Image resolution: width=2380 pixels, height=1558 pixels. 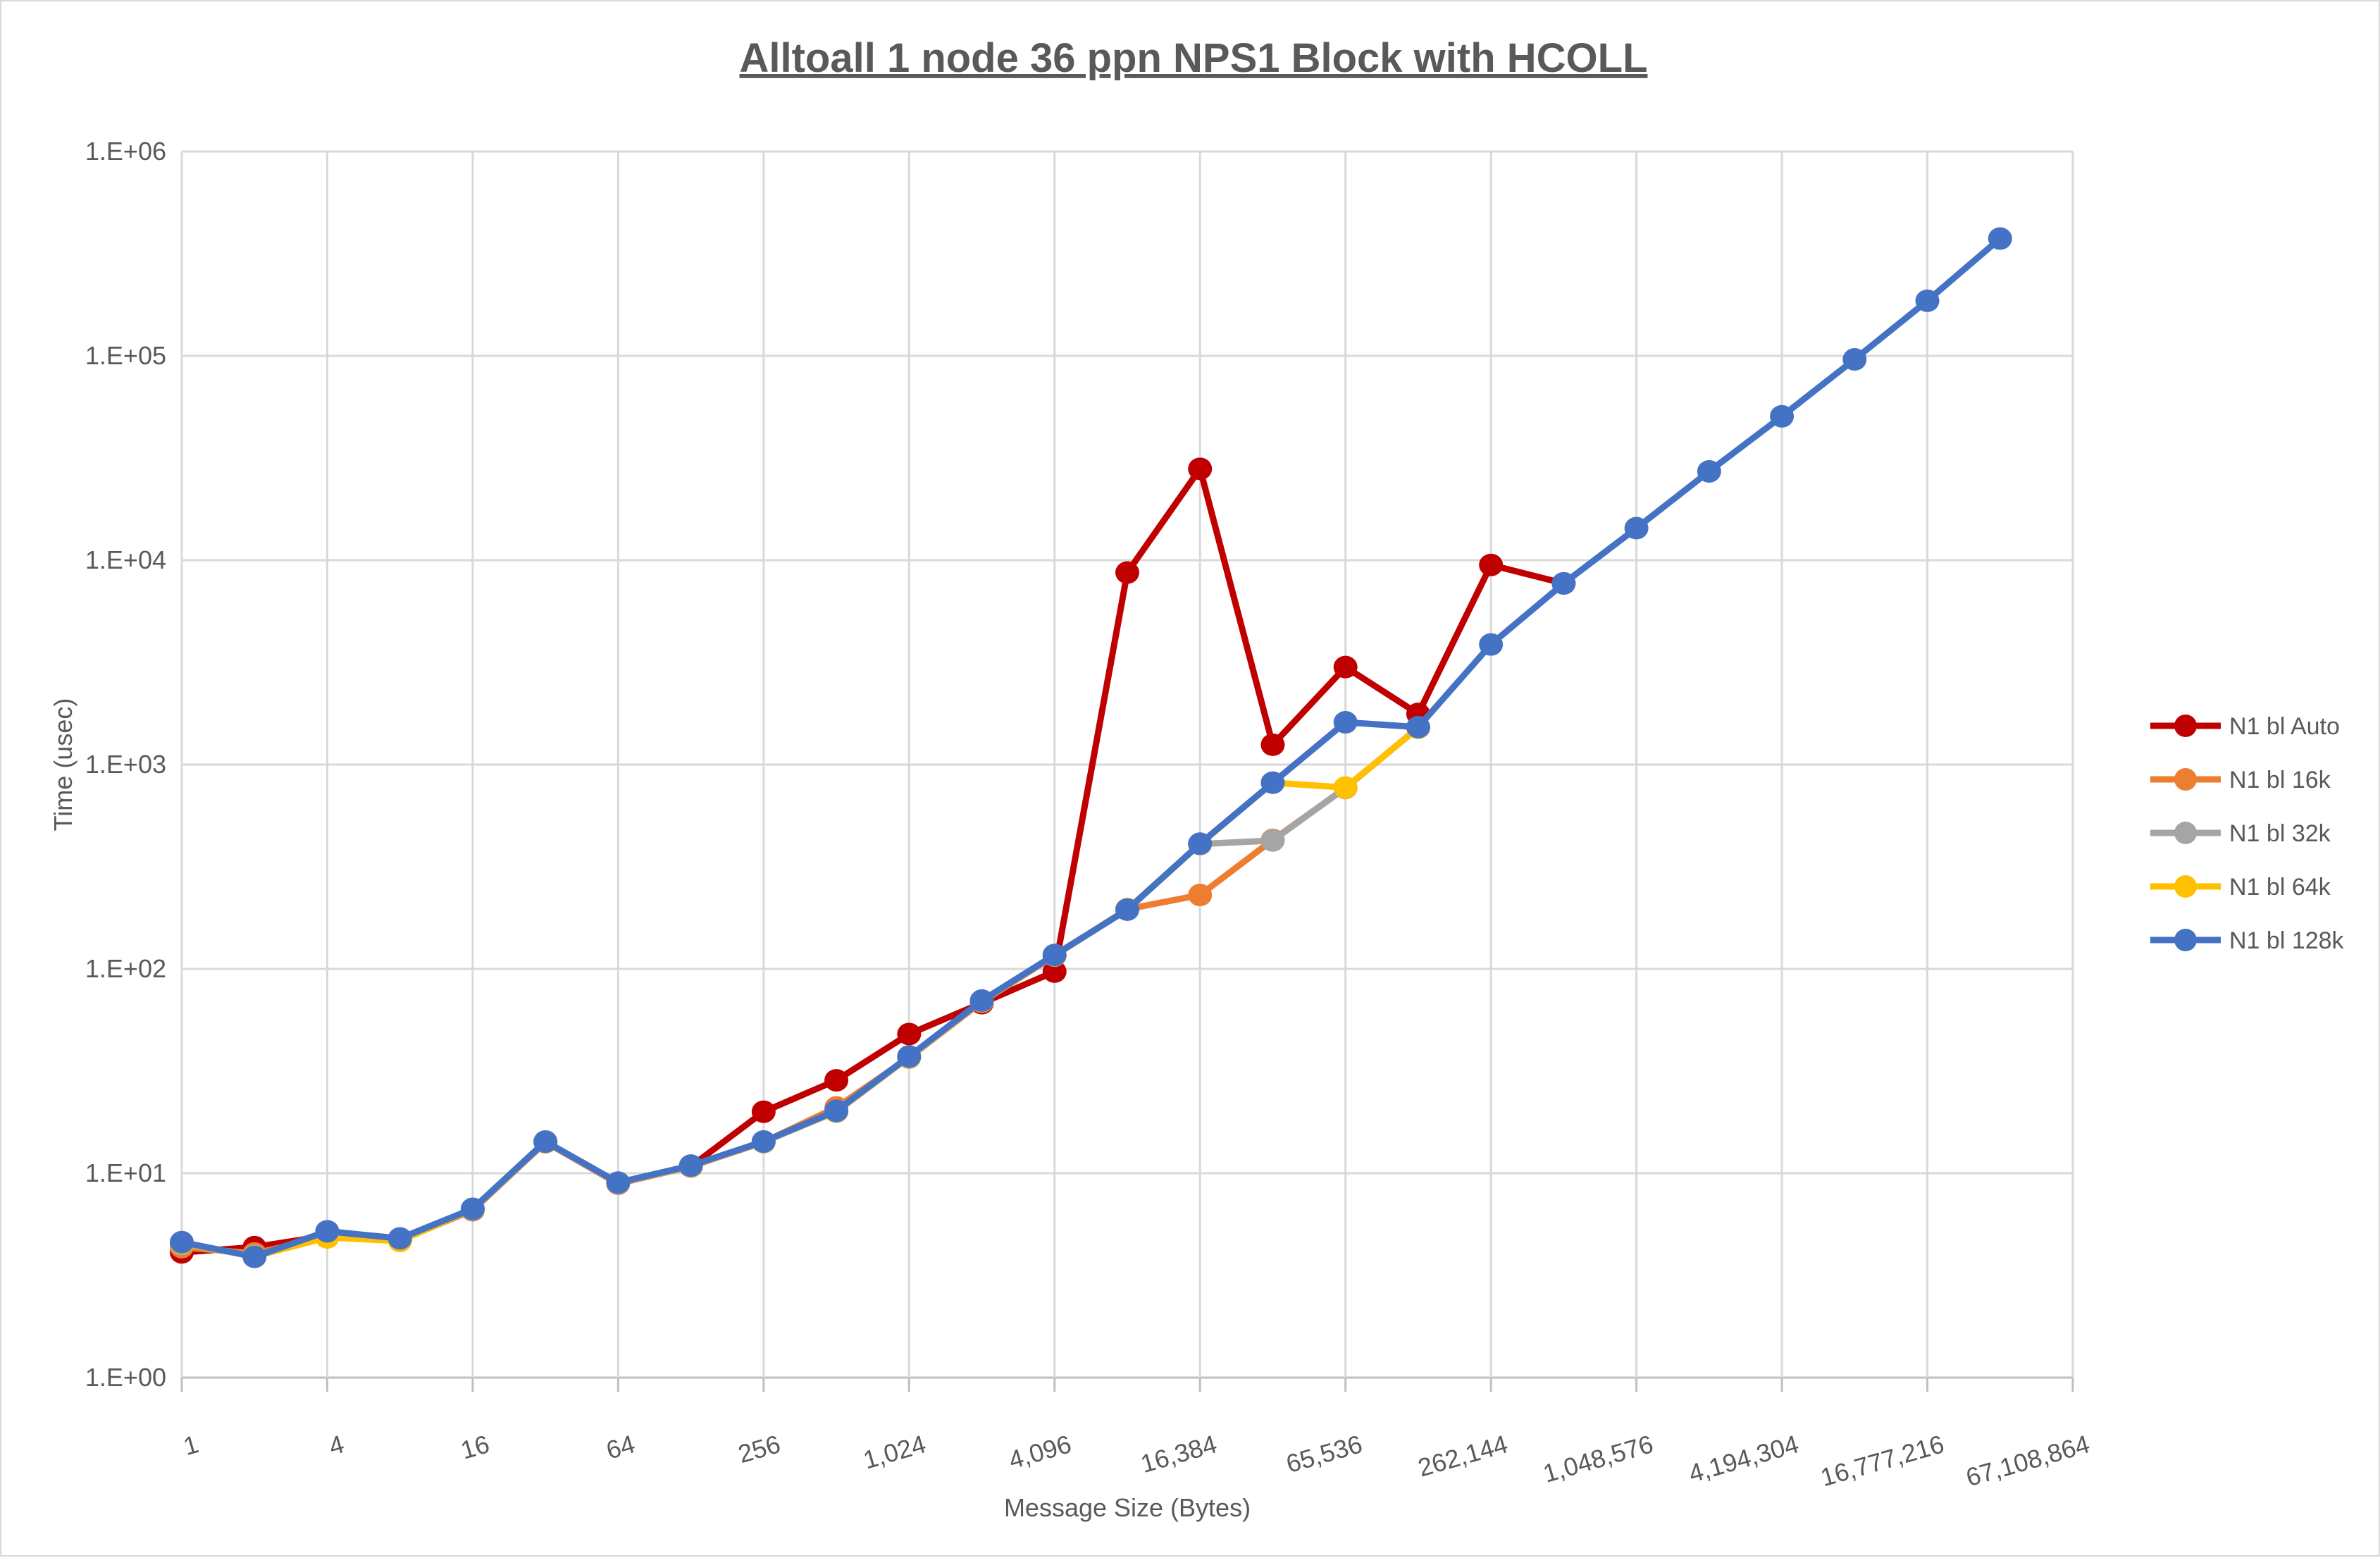 I want to click on x-tick-label: 256, so click(x=759, y=1449).